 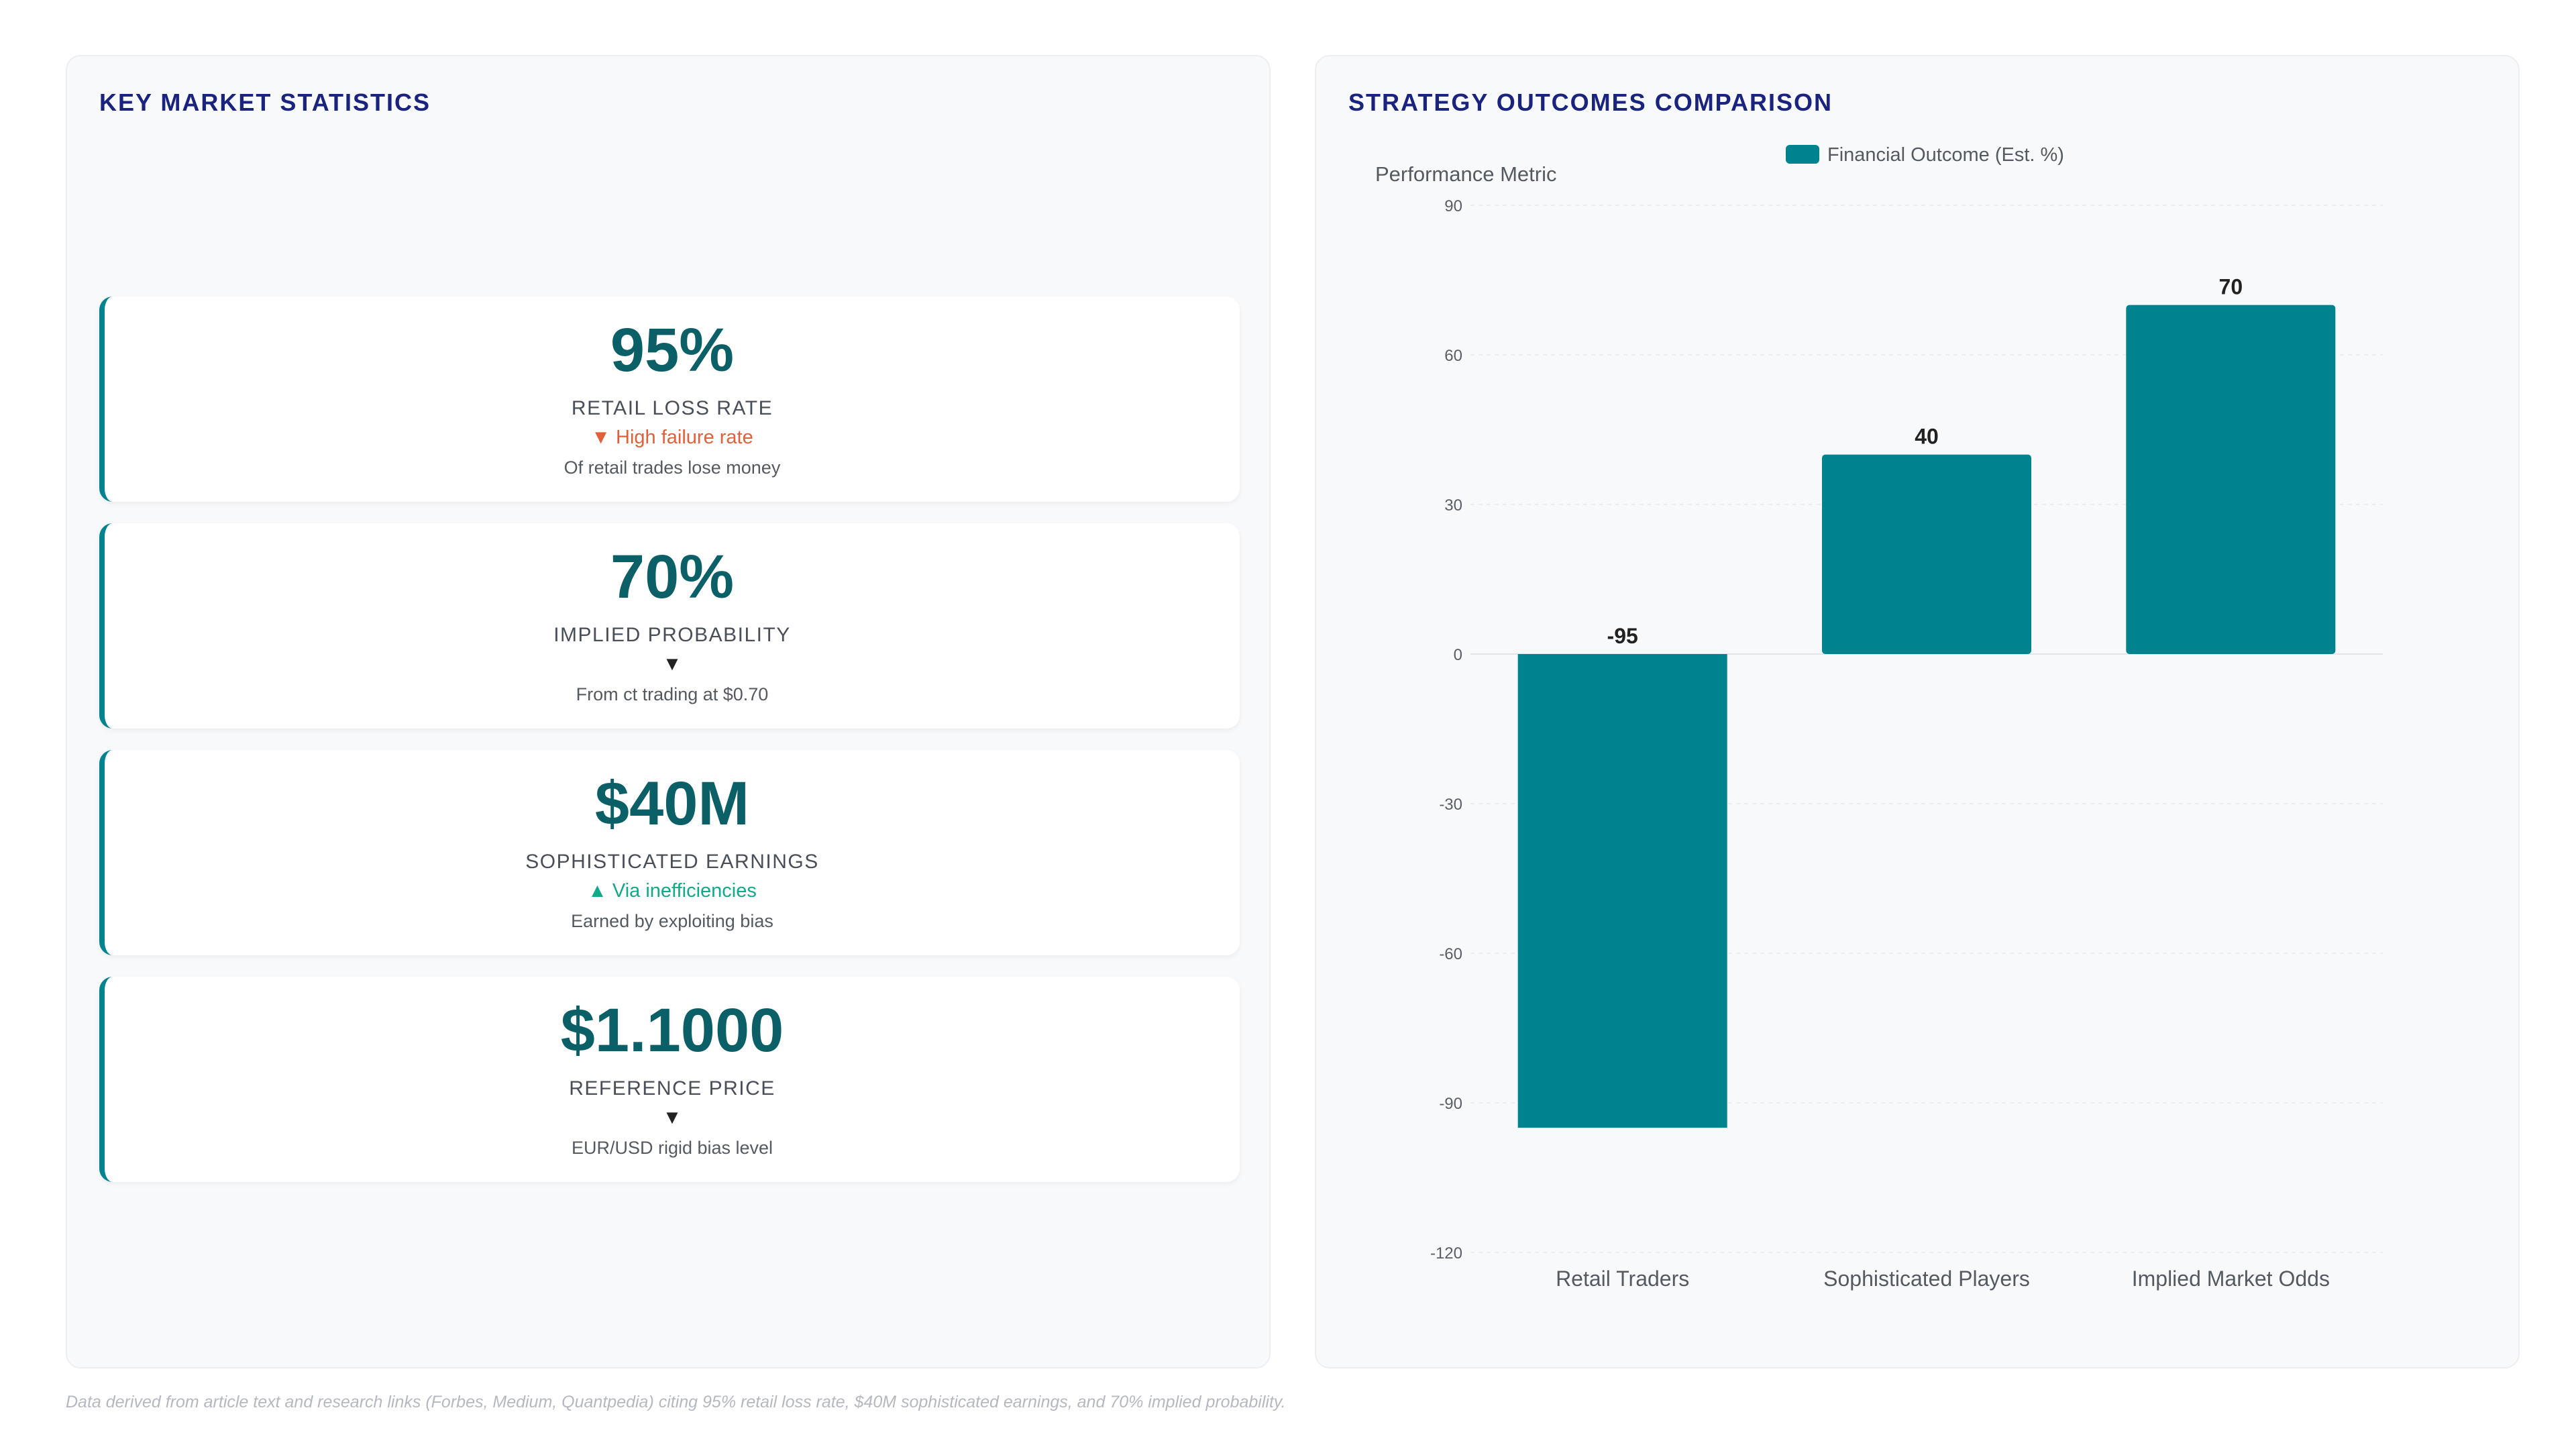 I want to click on stat-description: From ct trading at $0.70, so click(x=672, y=694).